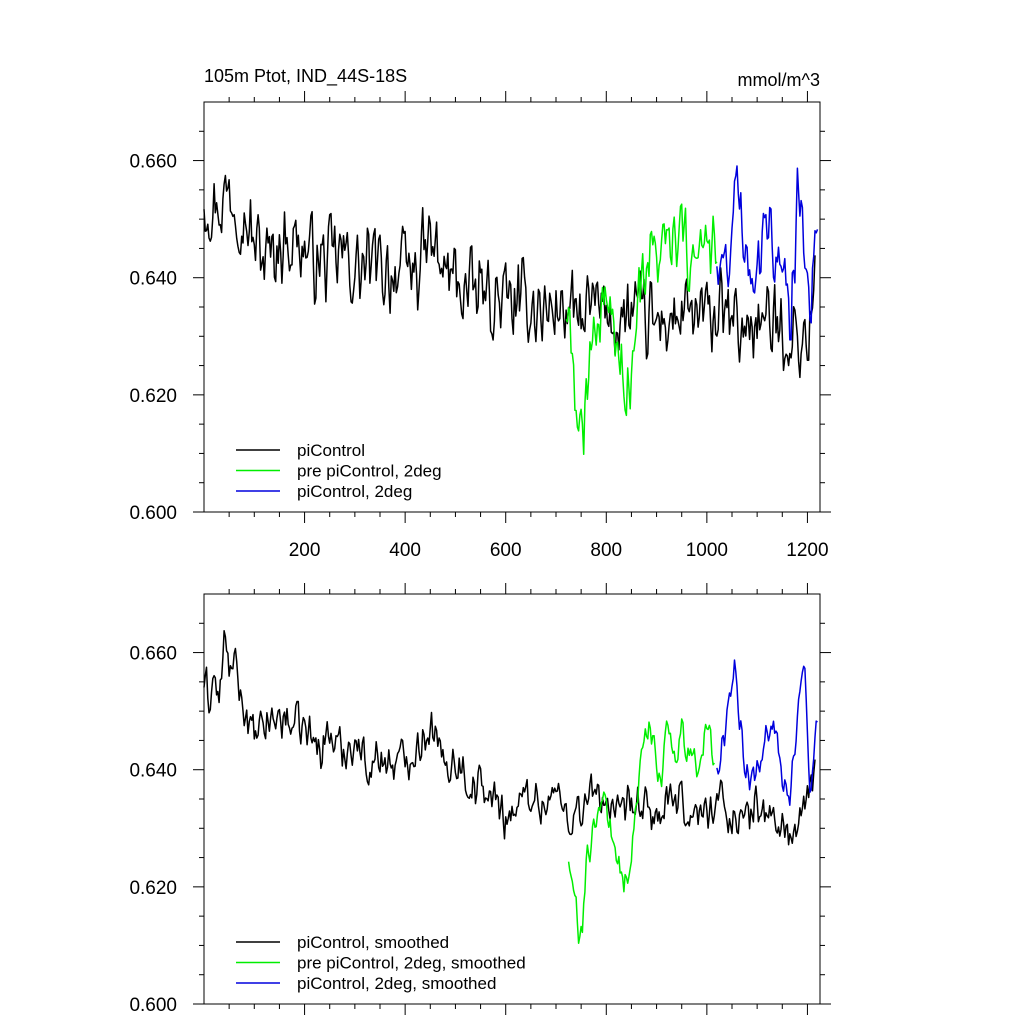 The height and width of the screenshot is (1024, 1024). What do you see at coordinates (153, 1005) in the screenshot?
I see `bottom-y-tick-label: 0.600` at bounding box center [153, 1005].